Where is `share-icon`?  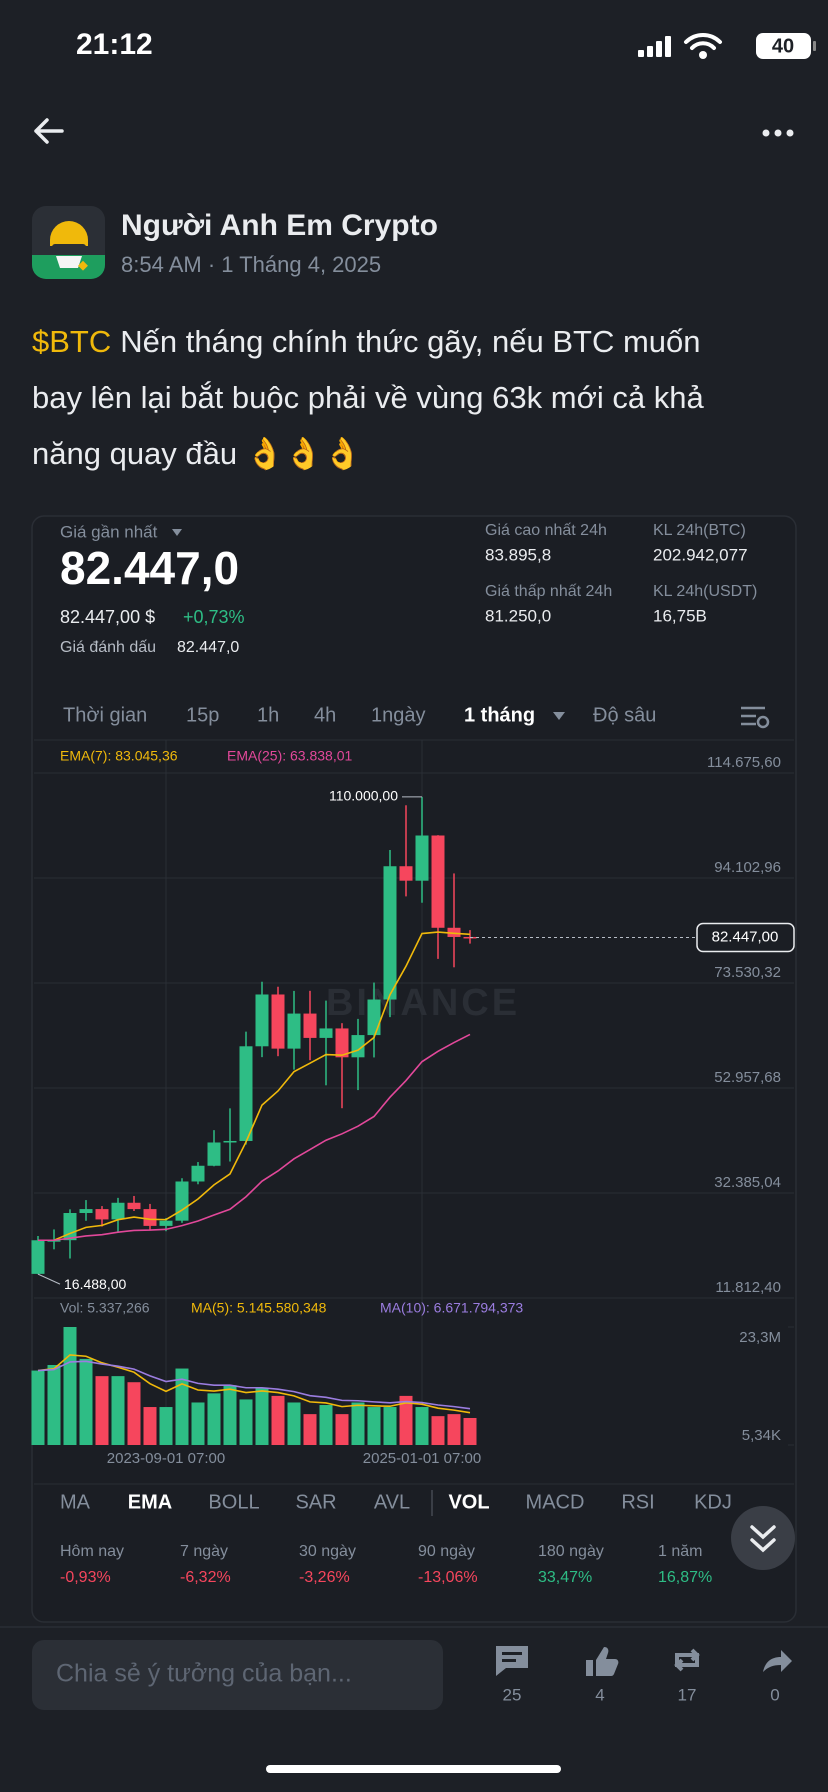
share-icon is located at coordinates (777, 1661).